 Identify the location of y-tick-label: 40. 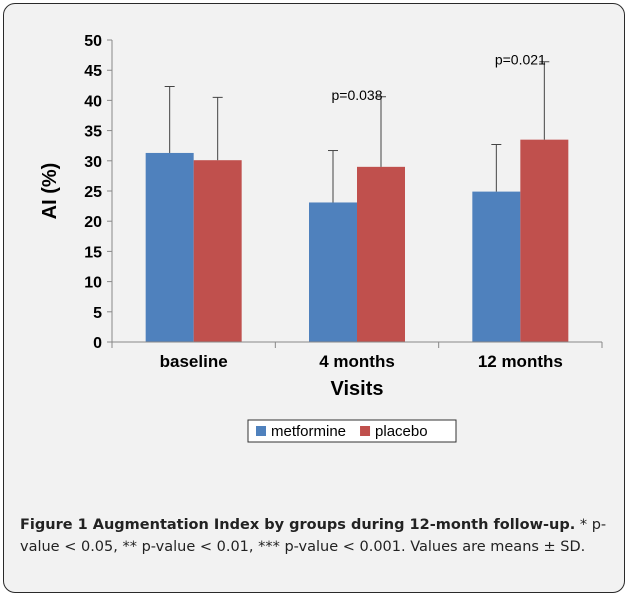
(93, 101).